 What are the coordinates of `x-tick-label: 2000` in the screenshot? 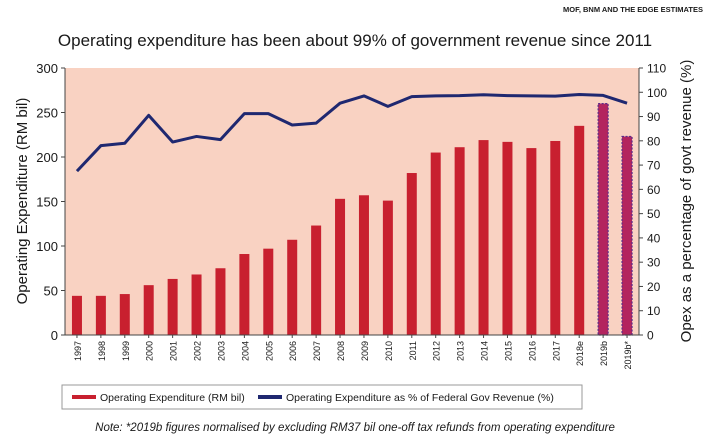 It's located at (150, 351).